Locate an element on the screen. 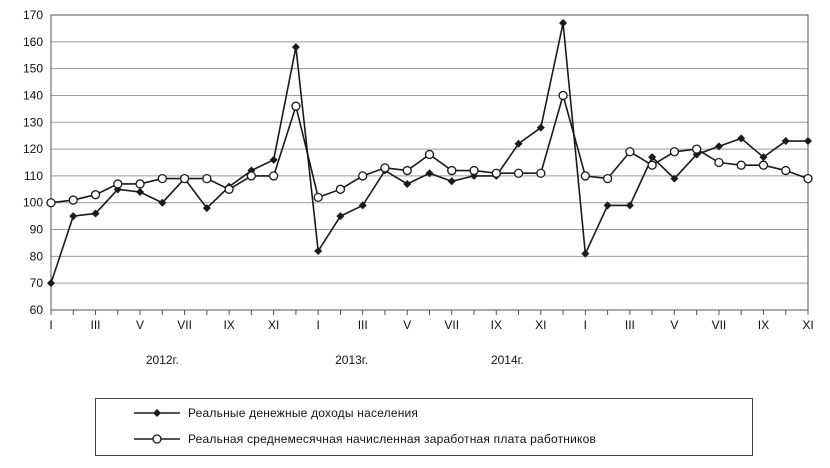  y-tick-label: 150 is located at coordinates (33, 69).